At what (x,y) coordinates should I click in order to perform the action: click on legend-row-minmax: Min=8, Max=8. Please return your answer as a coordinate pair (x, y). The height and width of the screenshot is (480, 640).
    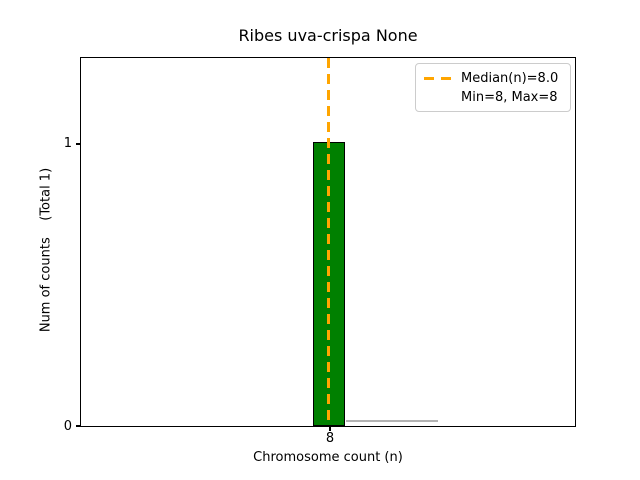
    Looking at the image, I should click on (493, 97).